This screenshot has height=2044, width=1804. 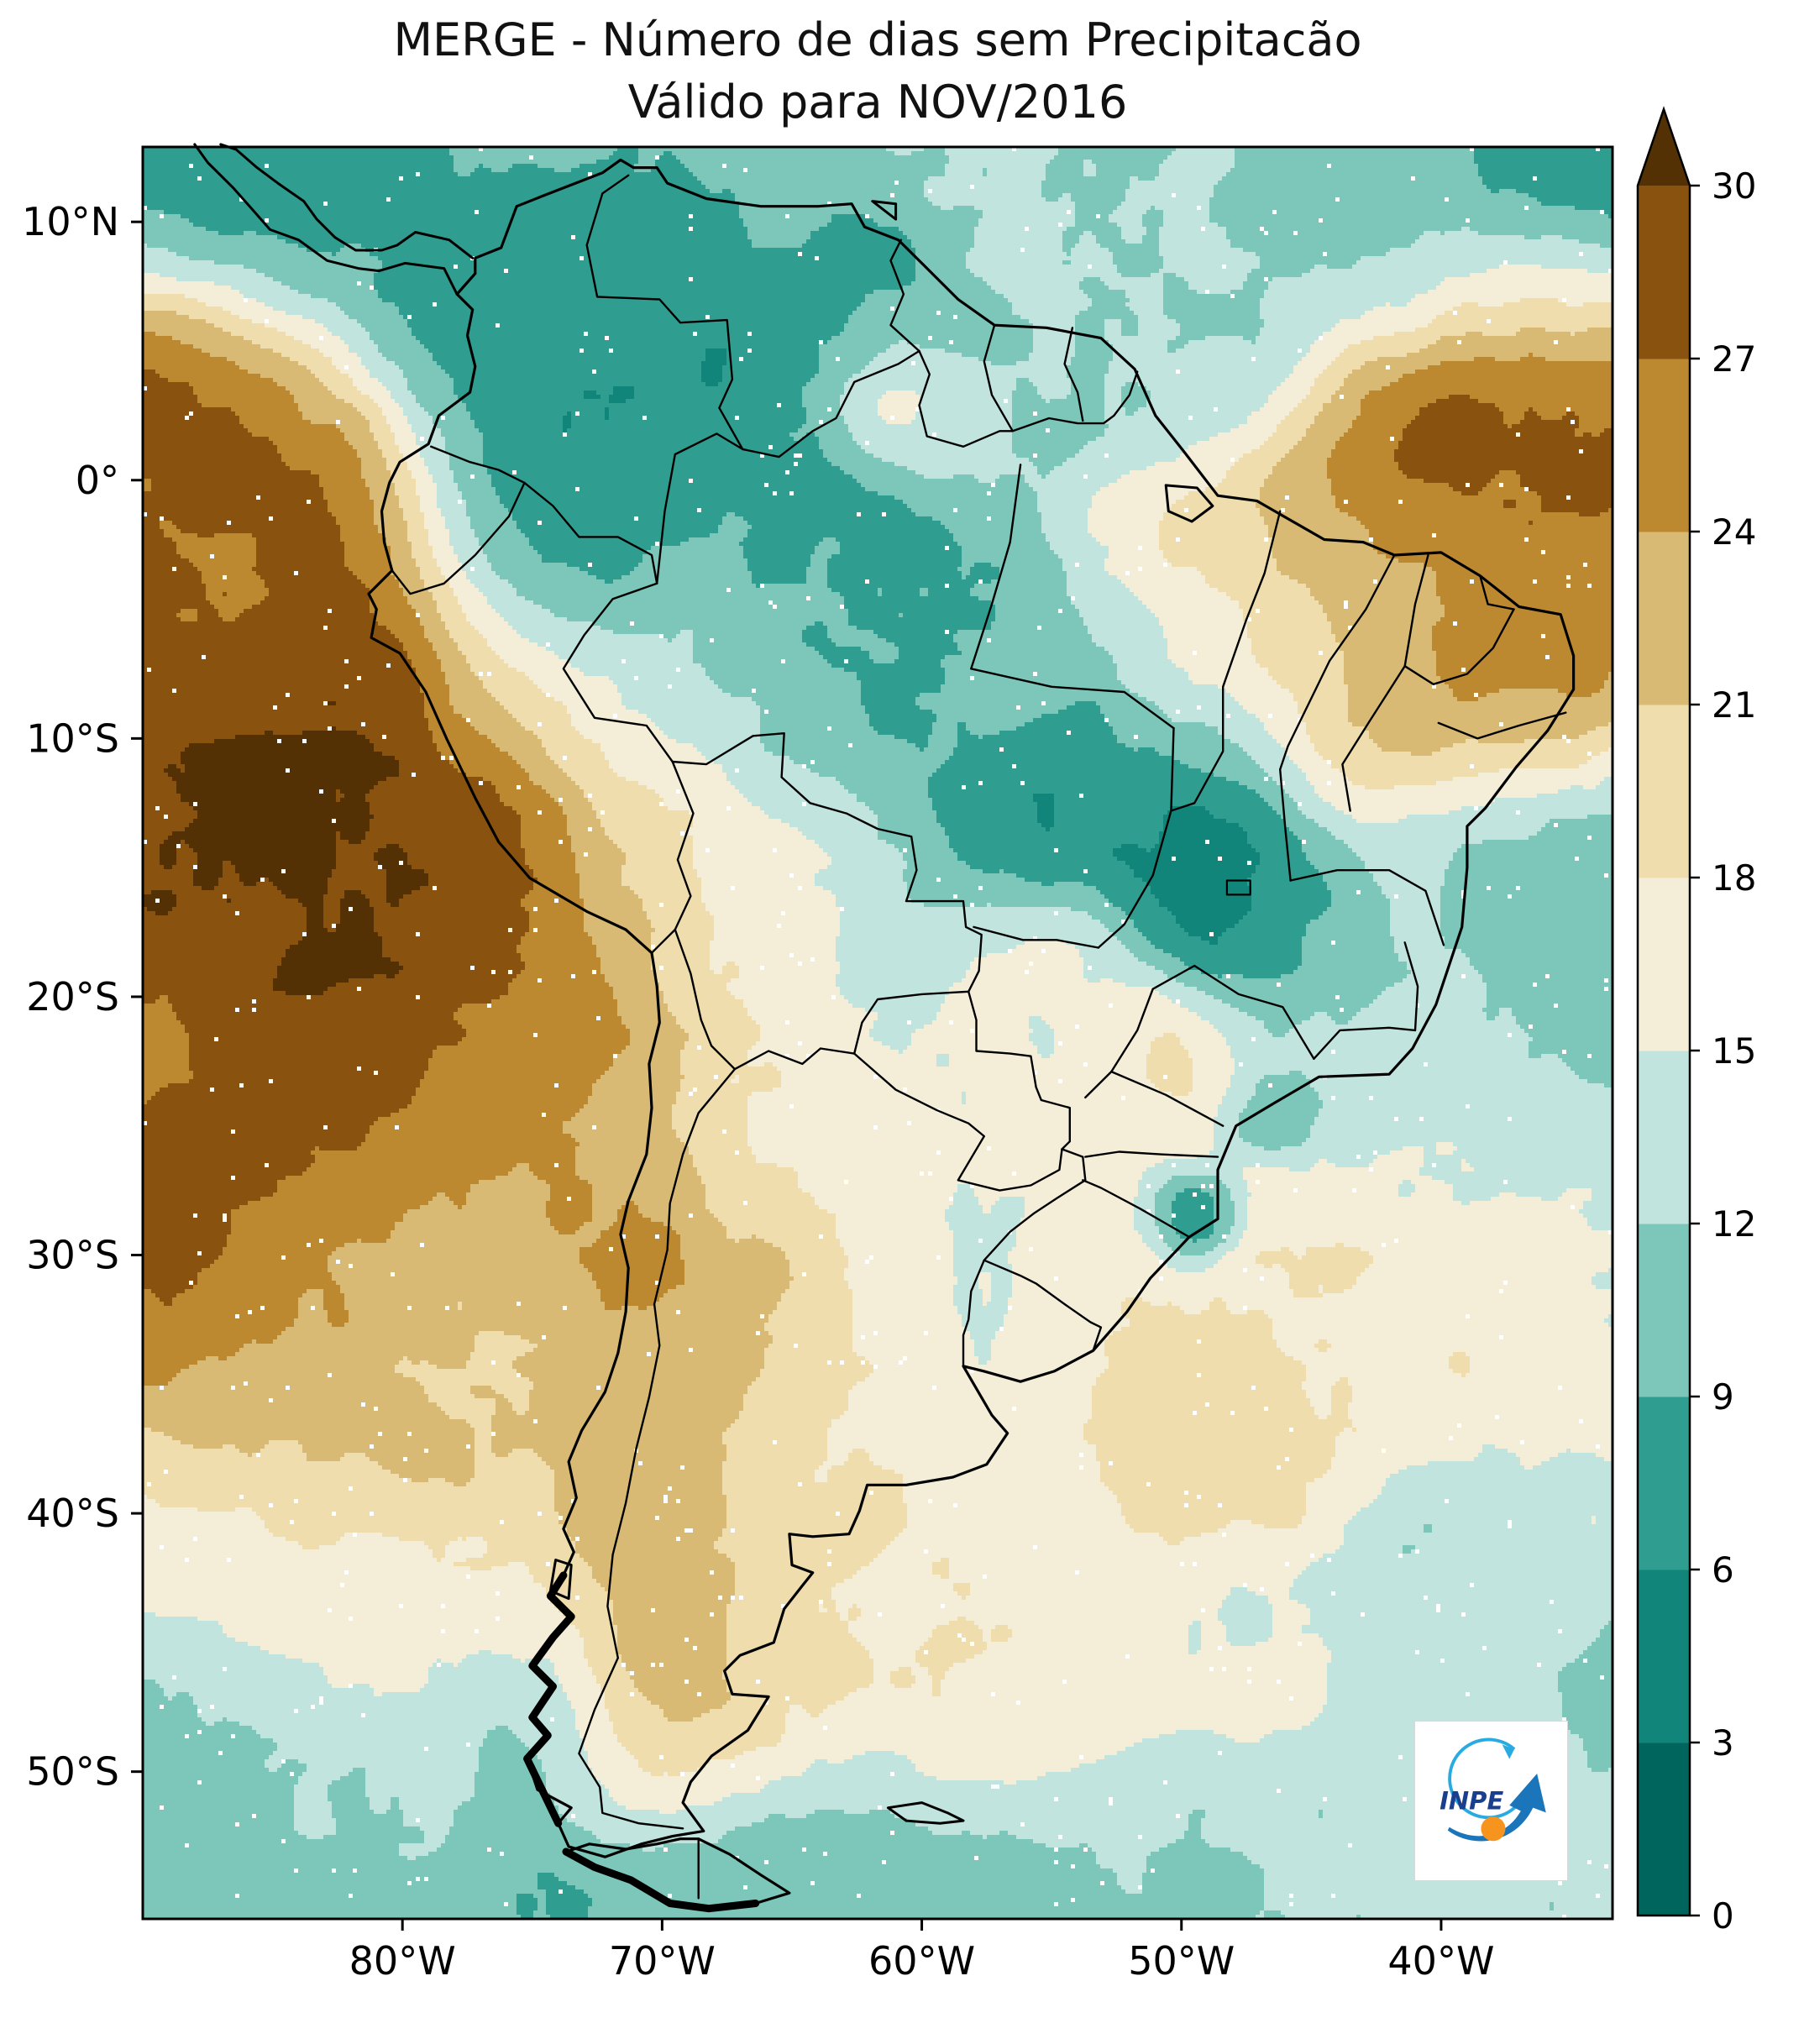 I want to click on y-tick-label: 20°S, so click(x=72, y=996).